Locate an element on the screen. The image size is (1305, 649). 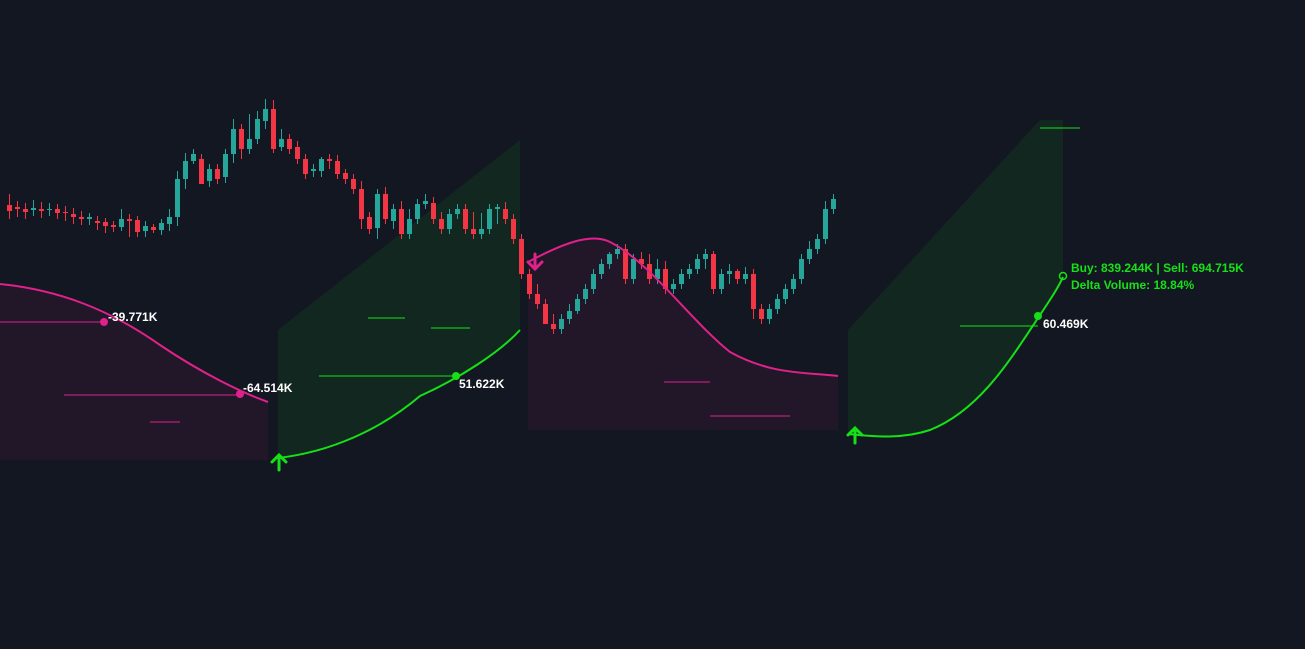
delta-label: -39.771K is located at coordinates (133, 317).